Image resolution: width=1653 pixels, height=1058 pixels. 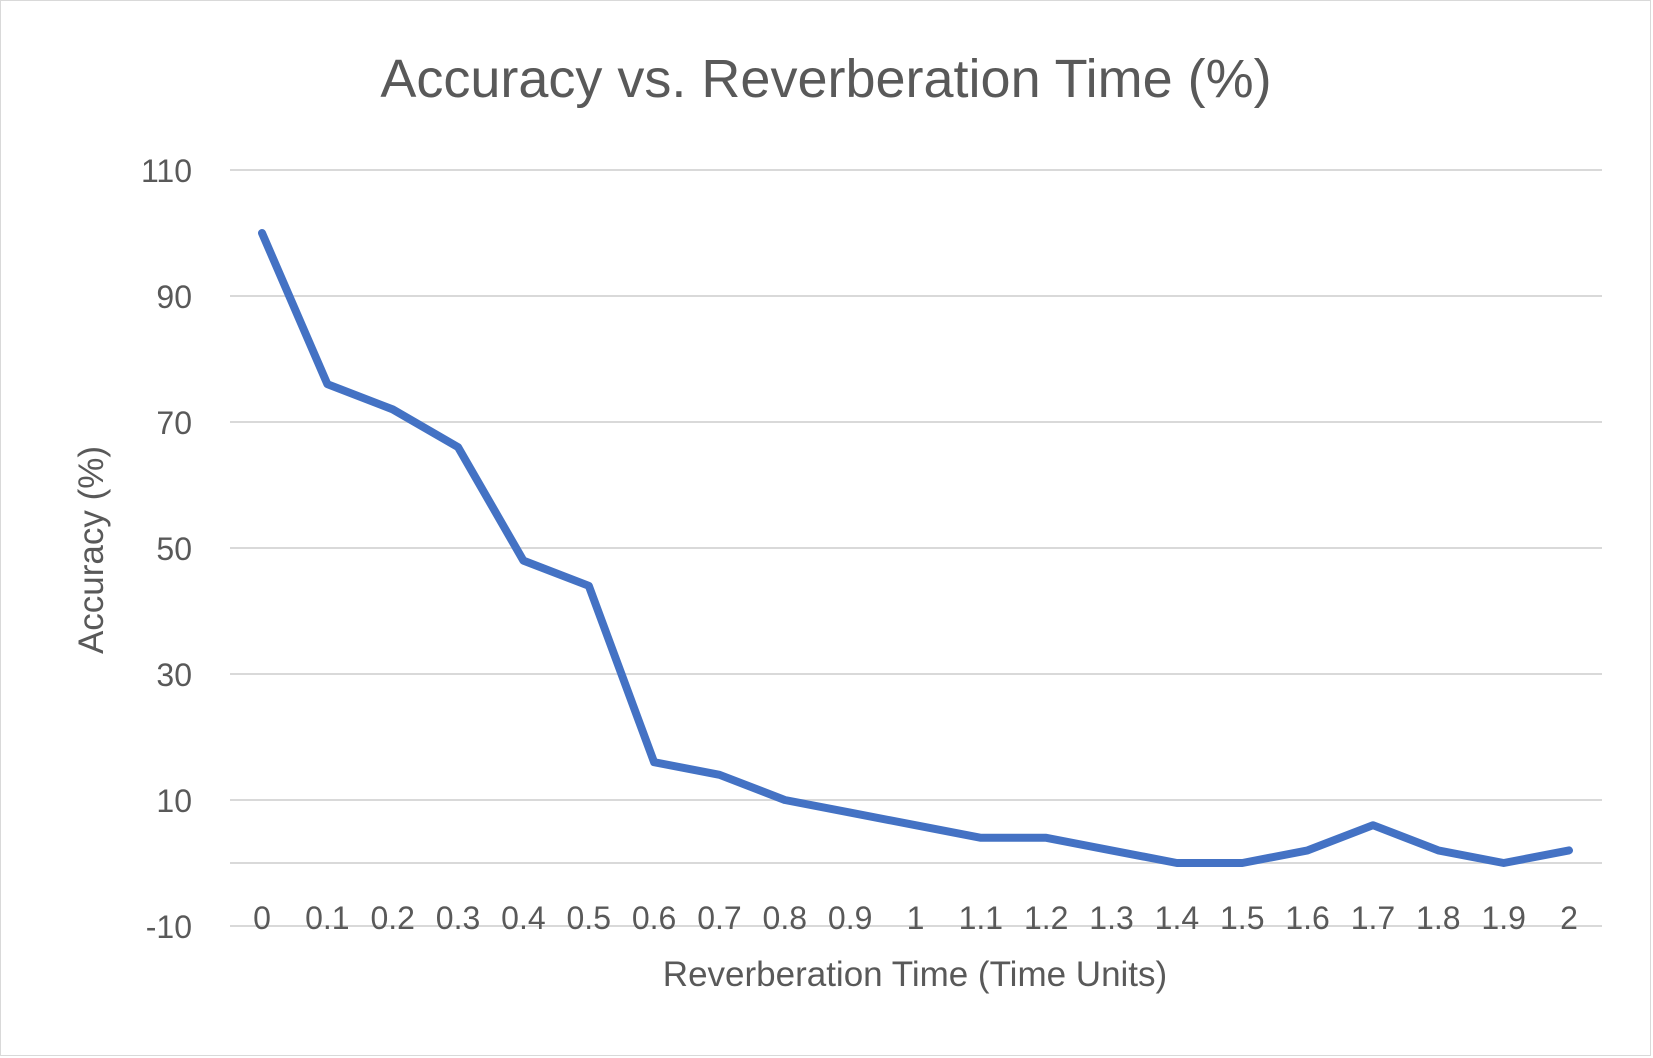 What do you see at coordinates (981, 918) in the screenshot?
I see `x-tick-label: 1.1` at bounding box center [981, 918].